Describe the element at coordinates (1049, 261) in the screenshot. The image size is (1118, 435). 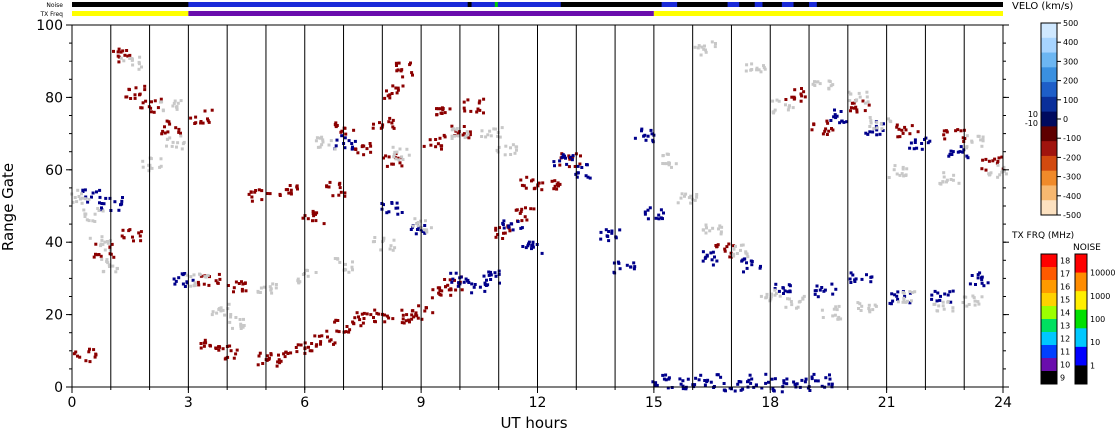
I see `frequency-color-swatch` at that location.